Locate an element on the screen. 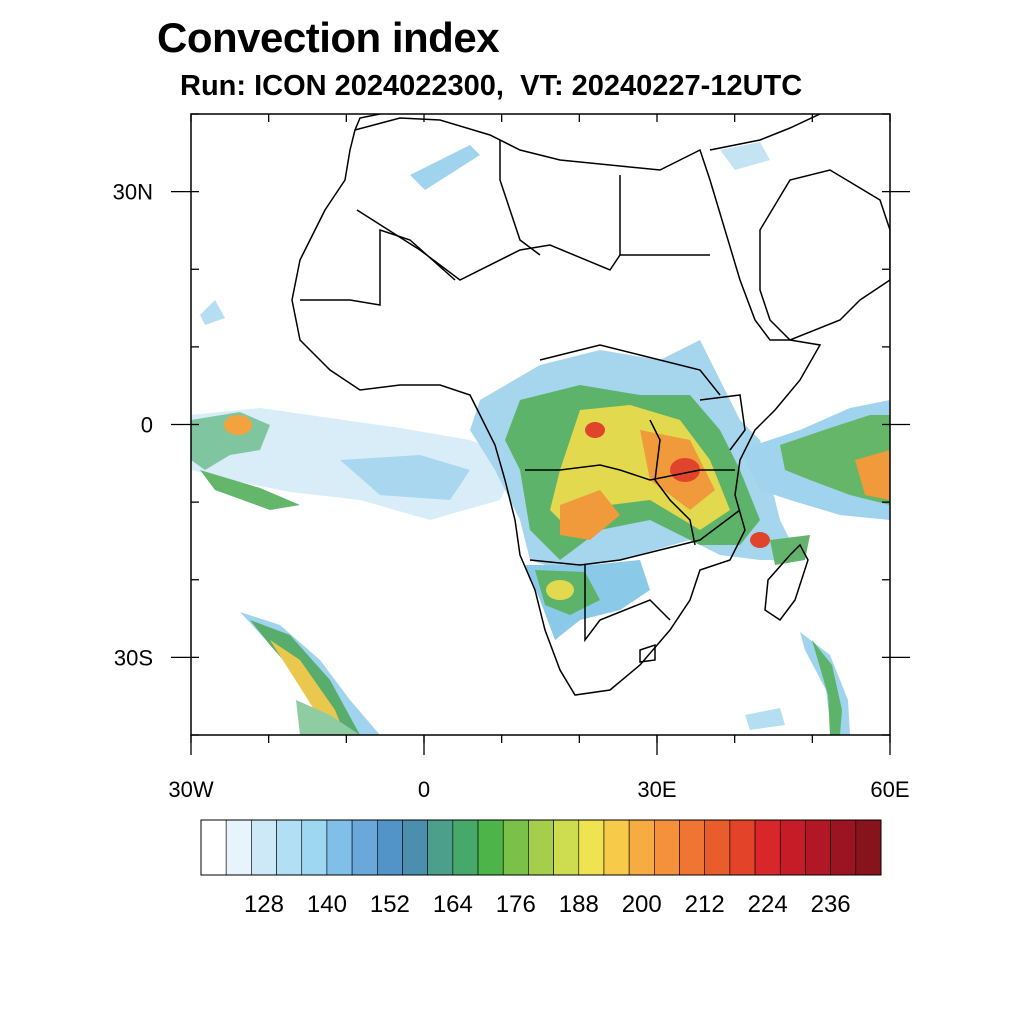 This screenshot has width=1024, height=1024. field-atlantic-green is located at coordinates (250, 490).